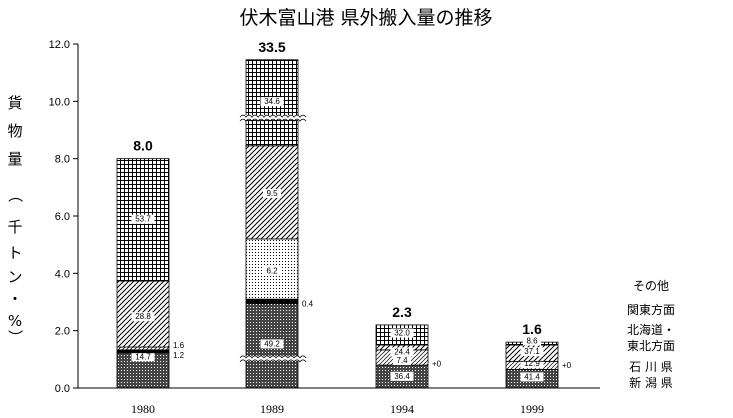  Describe the element at coordinates (179, 355) in the screenshot. I see `side-label: 1.2` at that location.